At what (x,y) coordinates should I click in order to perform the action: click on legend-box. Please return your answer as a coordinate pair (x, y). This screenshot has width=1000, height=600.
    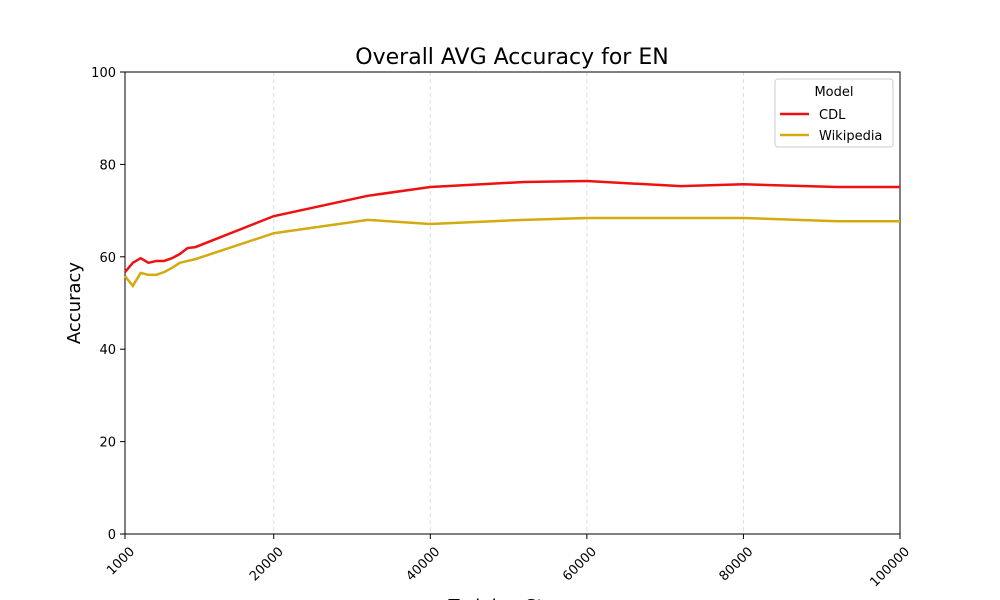
    Looking at the image, I should click on (834, 113).